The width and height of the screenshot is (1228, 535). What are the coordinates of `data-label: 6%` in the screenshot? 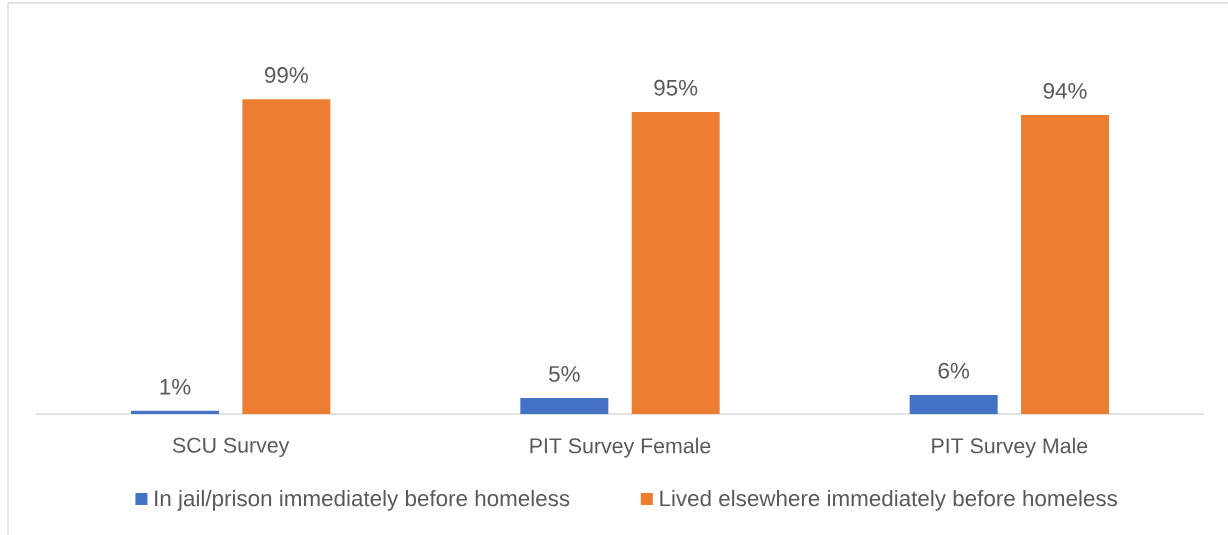 It's located at (954, 370).